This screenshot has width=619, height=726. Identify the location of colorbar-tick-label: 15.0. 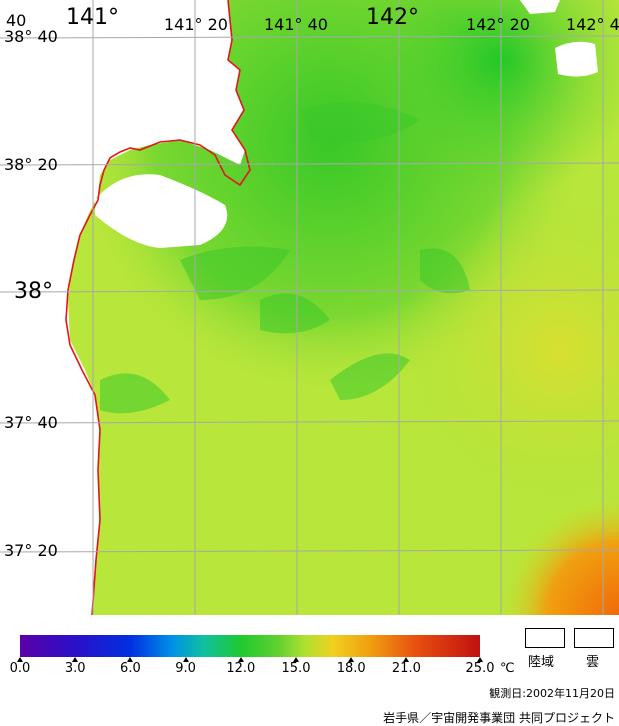
(296, 668).